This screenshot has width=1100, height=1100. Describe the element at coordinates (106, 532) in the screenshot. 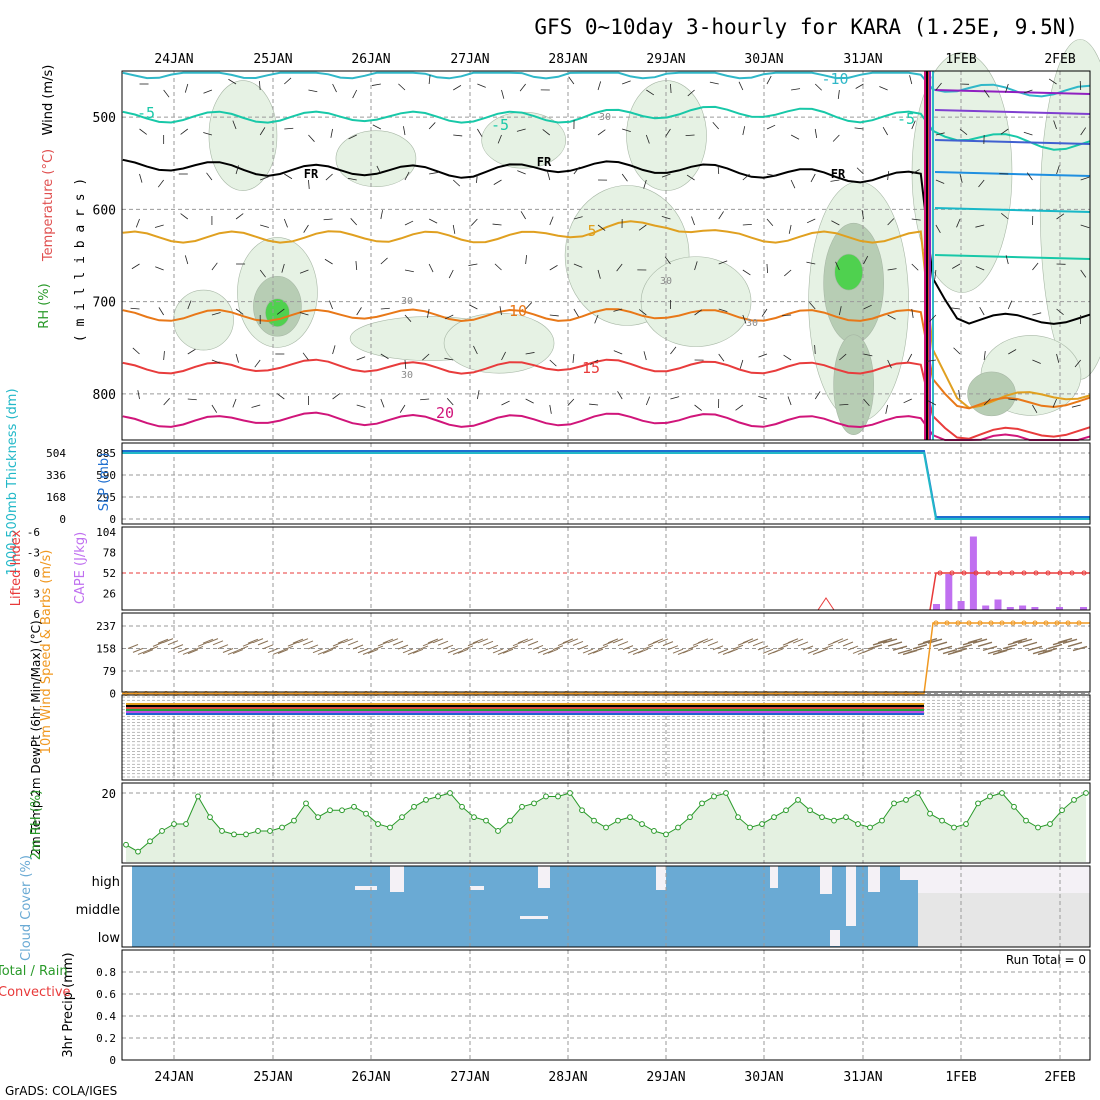

I see `cape-tick-label: 104` at that location.